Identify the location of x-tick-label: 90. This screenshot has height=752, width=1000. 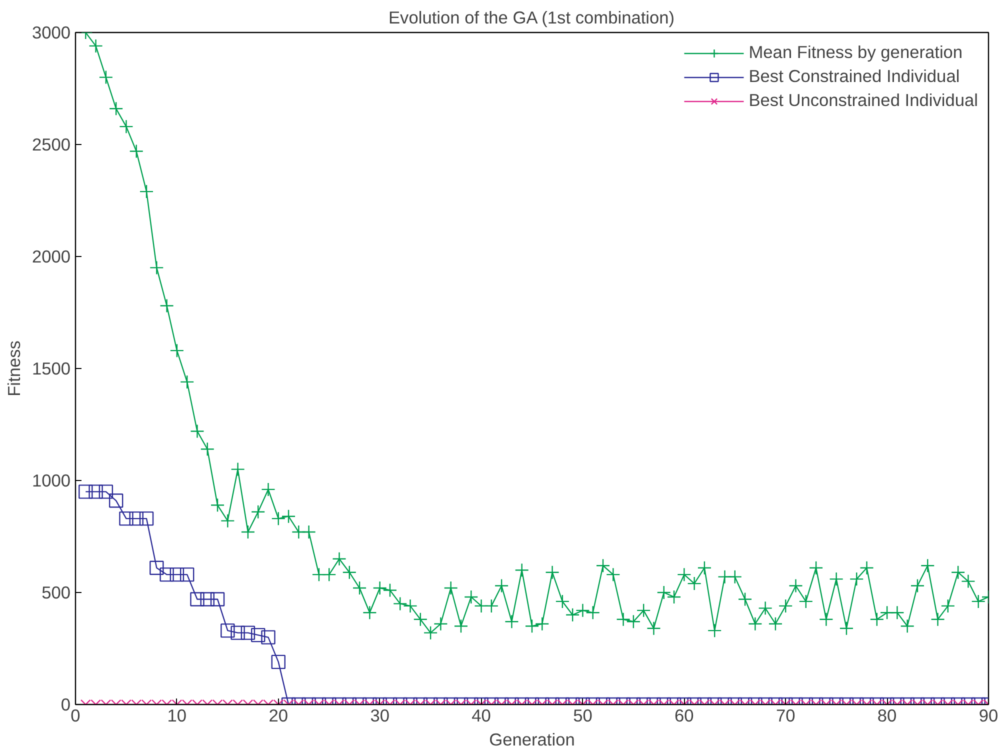
(988, 716).